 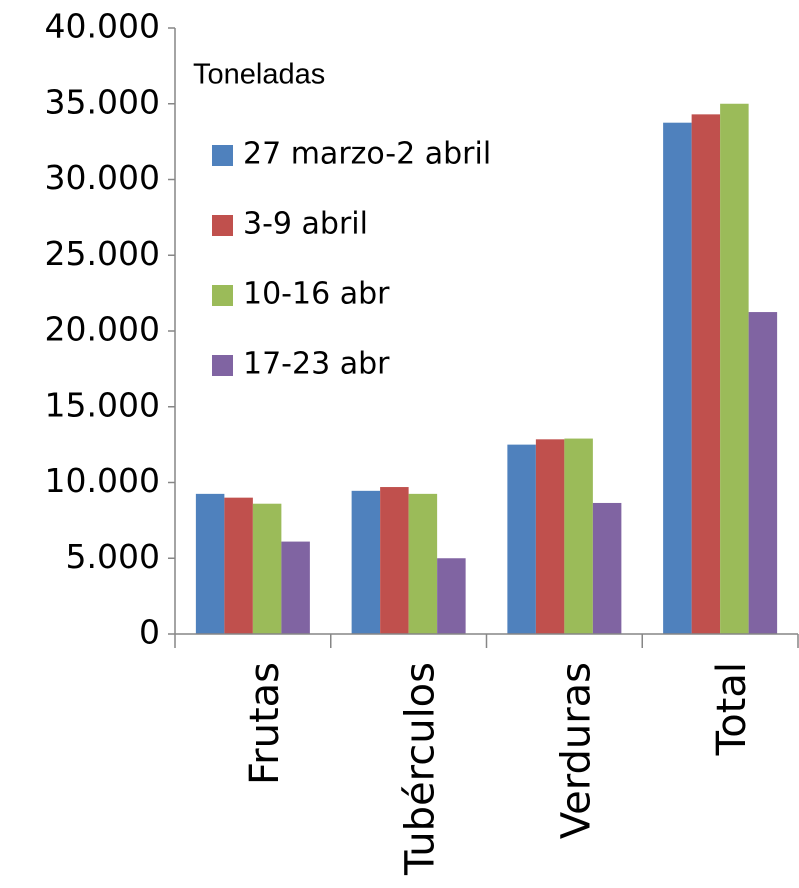 What do you see at coordinates (732, 709) in the screenshot?
I see `x-tick-label: Total` at bounding box center [732, 709].